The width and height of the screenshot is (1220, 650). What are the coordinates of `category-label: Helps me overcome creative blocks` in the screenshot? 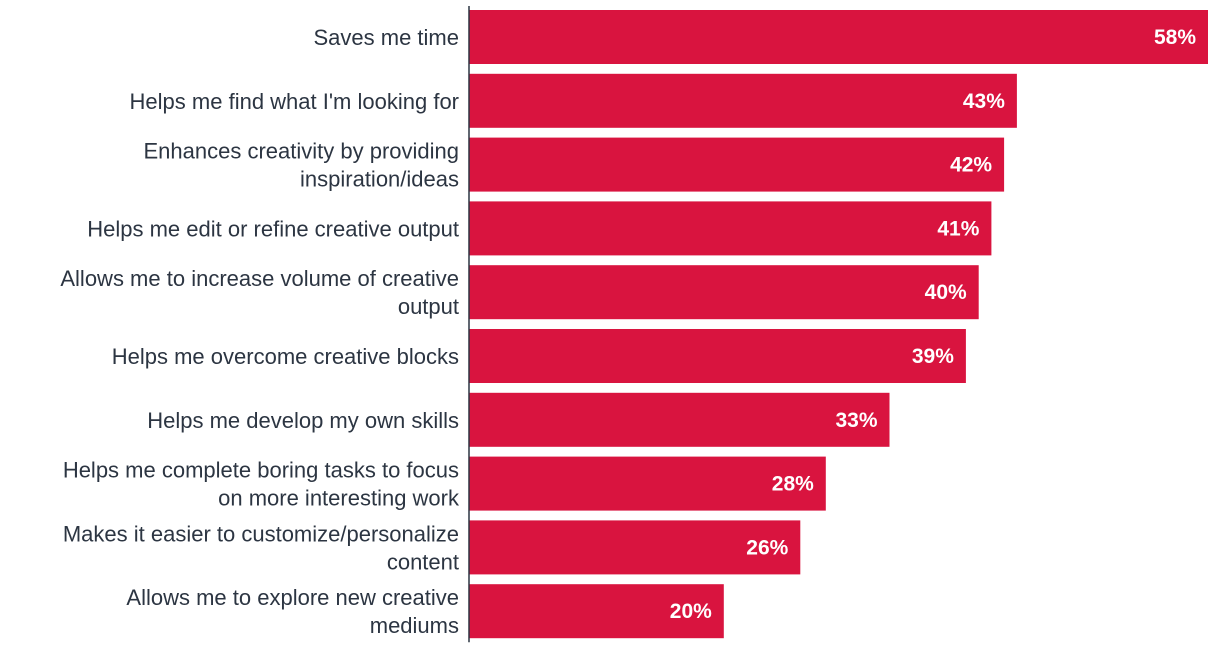 It's located at (285, 356).